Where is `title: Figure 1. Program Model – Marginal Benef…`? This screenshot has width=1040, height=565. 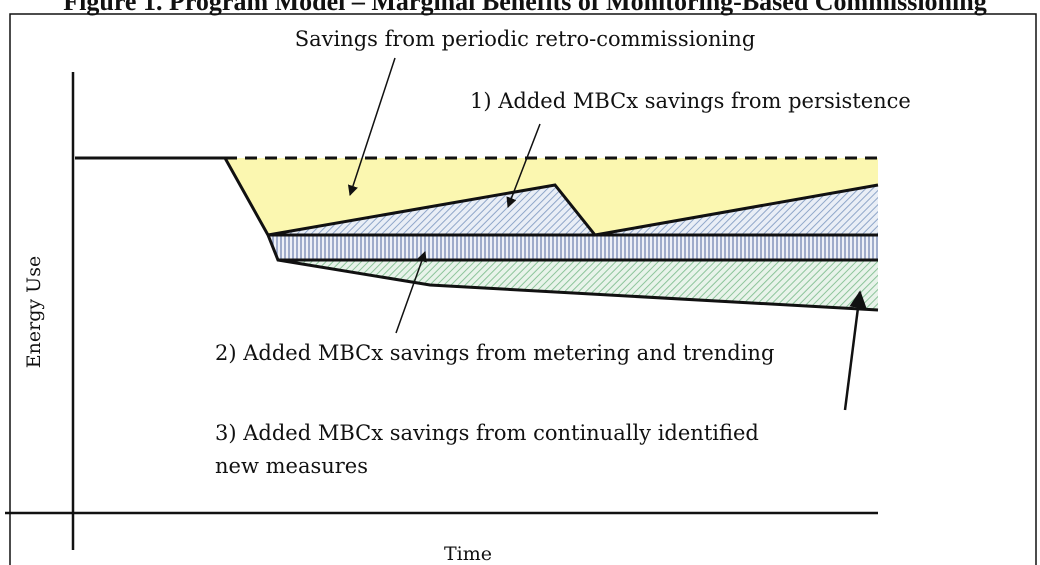
title: Figure 1. Program Model – Marginal Benef… is located at coordinates (524, 8).